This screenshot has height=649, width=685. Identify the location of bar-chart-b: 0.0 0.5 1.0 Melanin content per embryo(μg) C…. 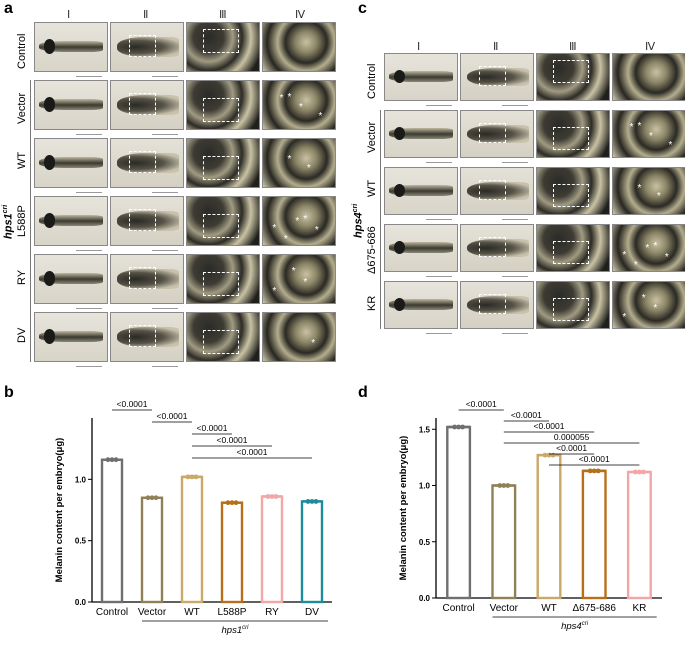
(193, 517).